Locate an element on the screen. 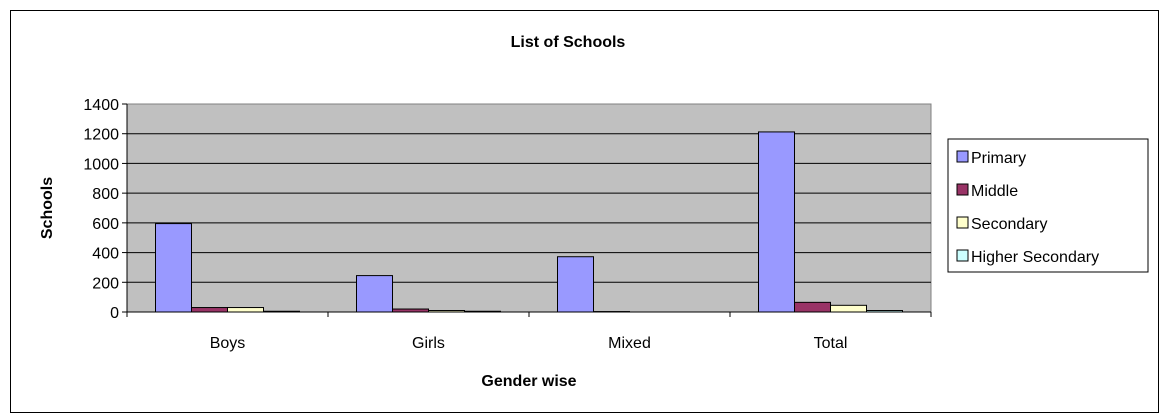 The height and width of the screenshot is (416, 1162). x-tick-label: Girls is located at coordinates (428, 343).